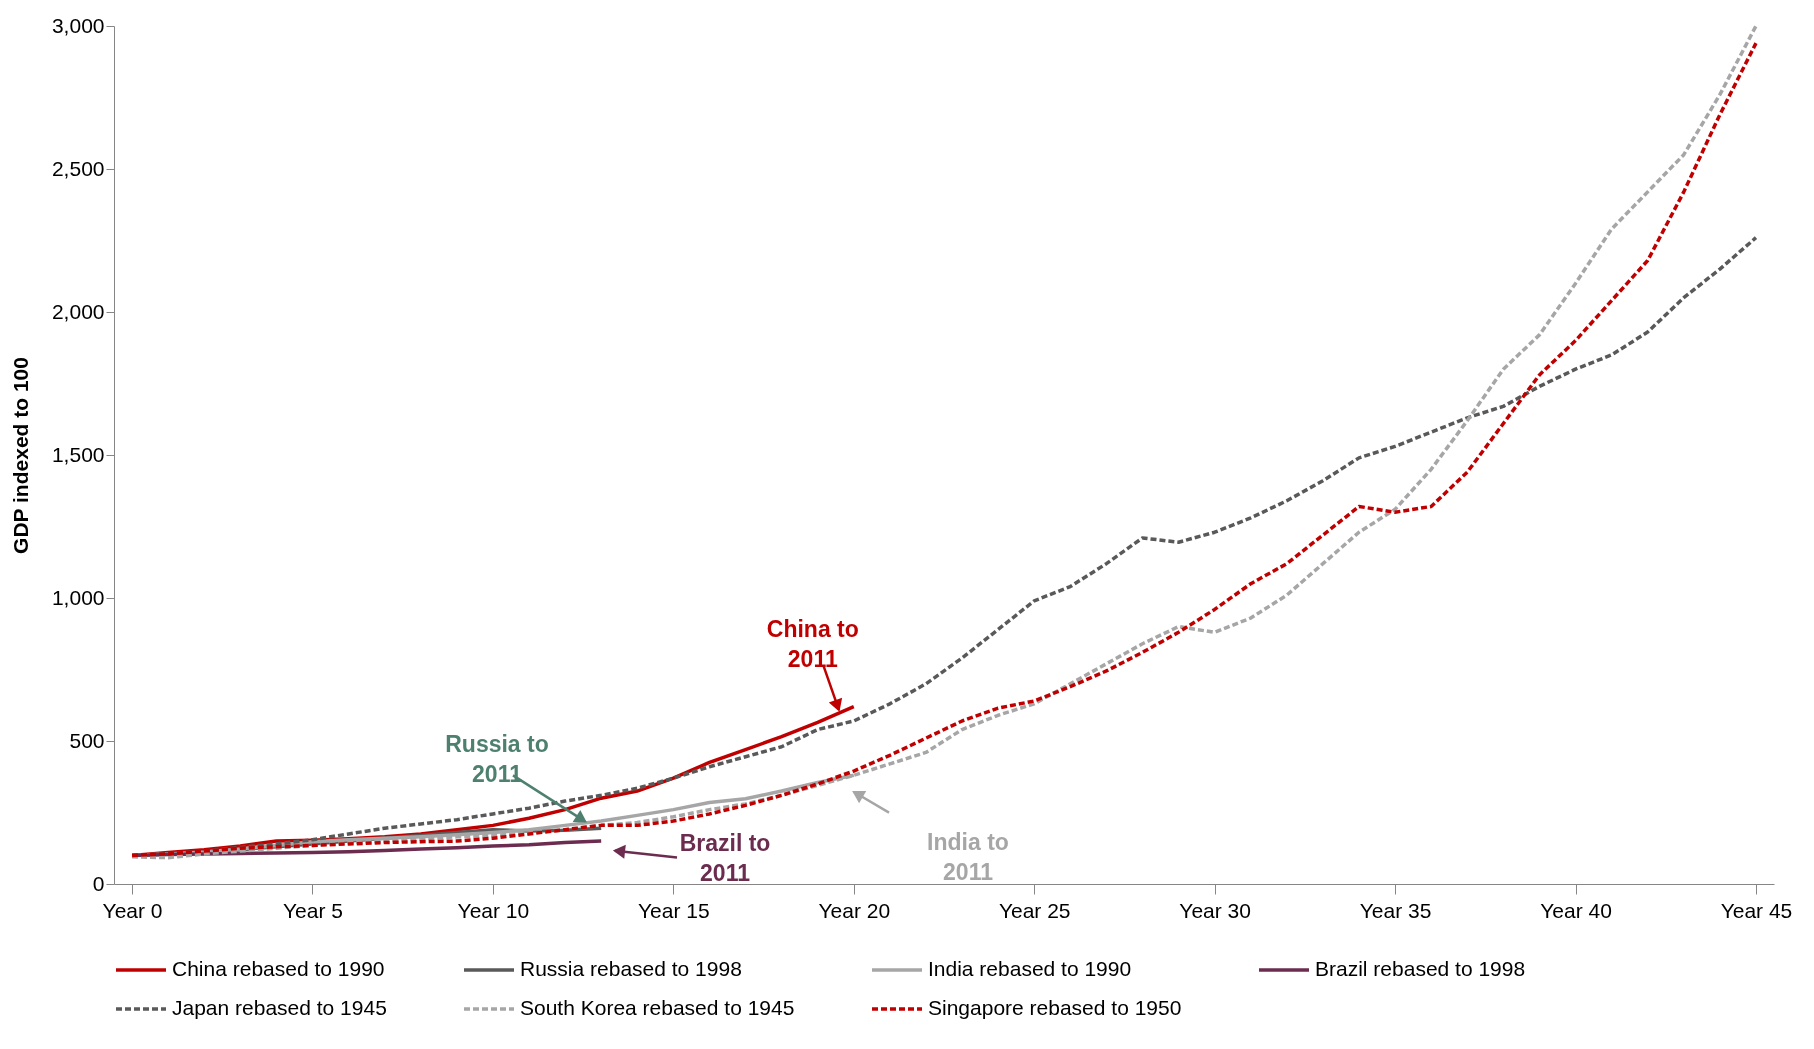 This screenshot has height=1049, width=1814. Describe the element at coordinates (78, 168) in the screenshot. I see `y-tick-label: 2,500` at that location.